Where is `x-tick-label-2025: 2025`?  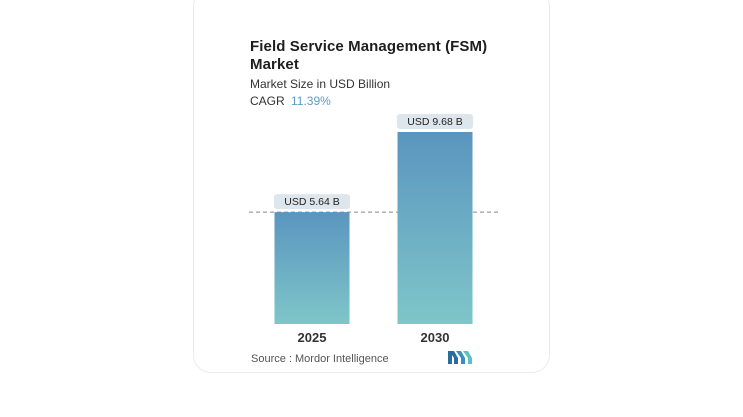
x-tick-label-2025: 2025 is located at coordinates (312, 337).